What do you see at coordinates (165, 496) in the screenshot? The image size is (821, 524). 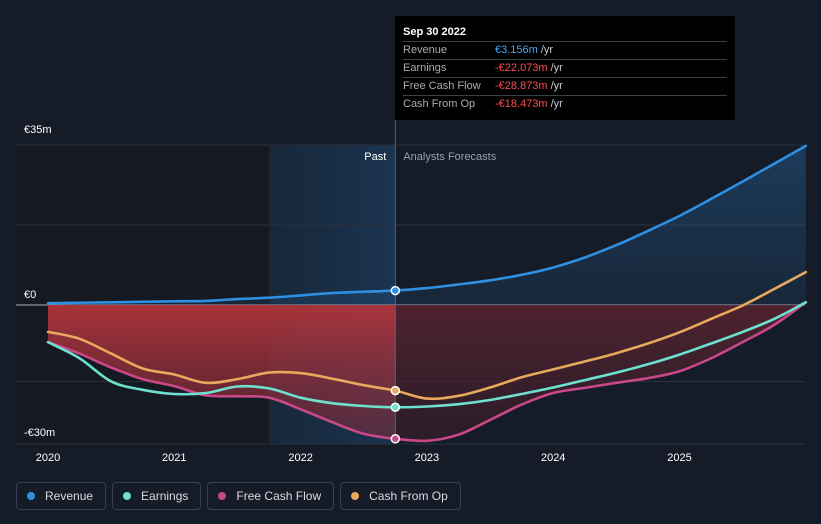 I see `legend-label: Earnings` at bounding box center [165, 496].